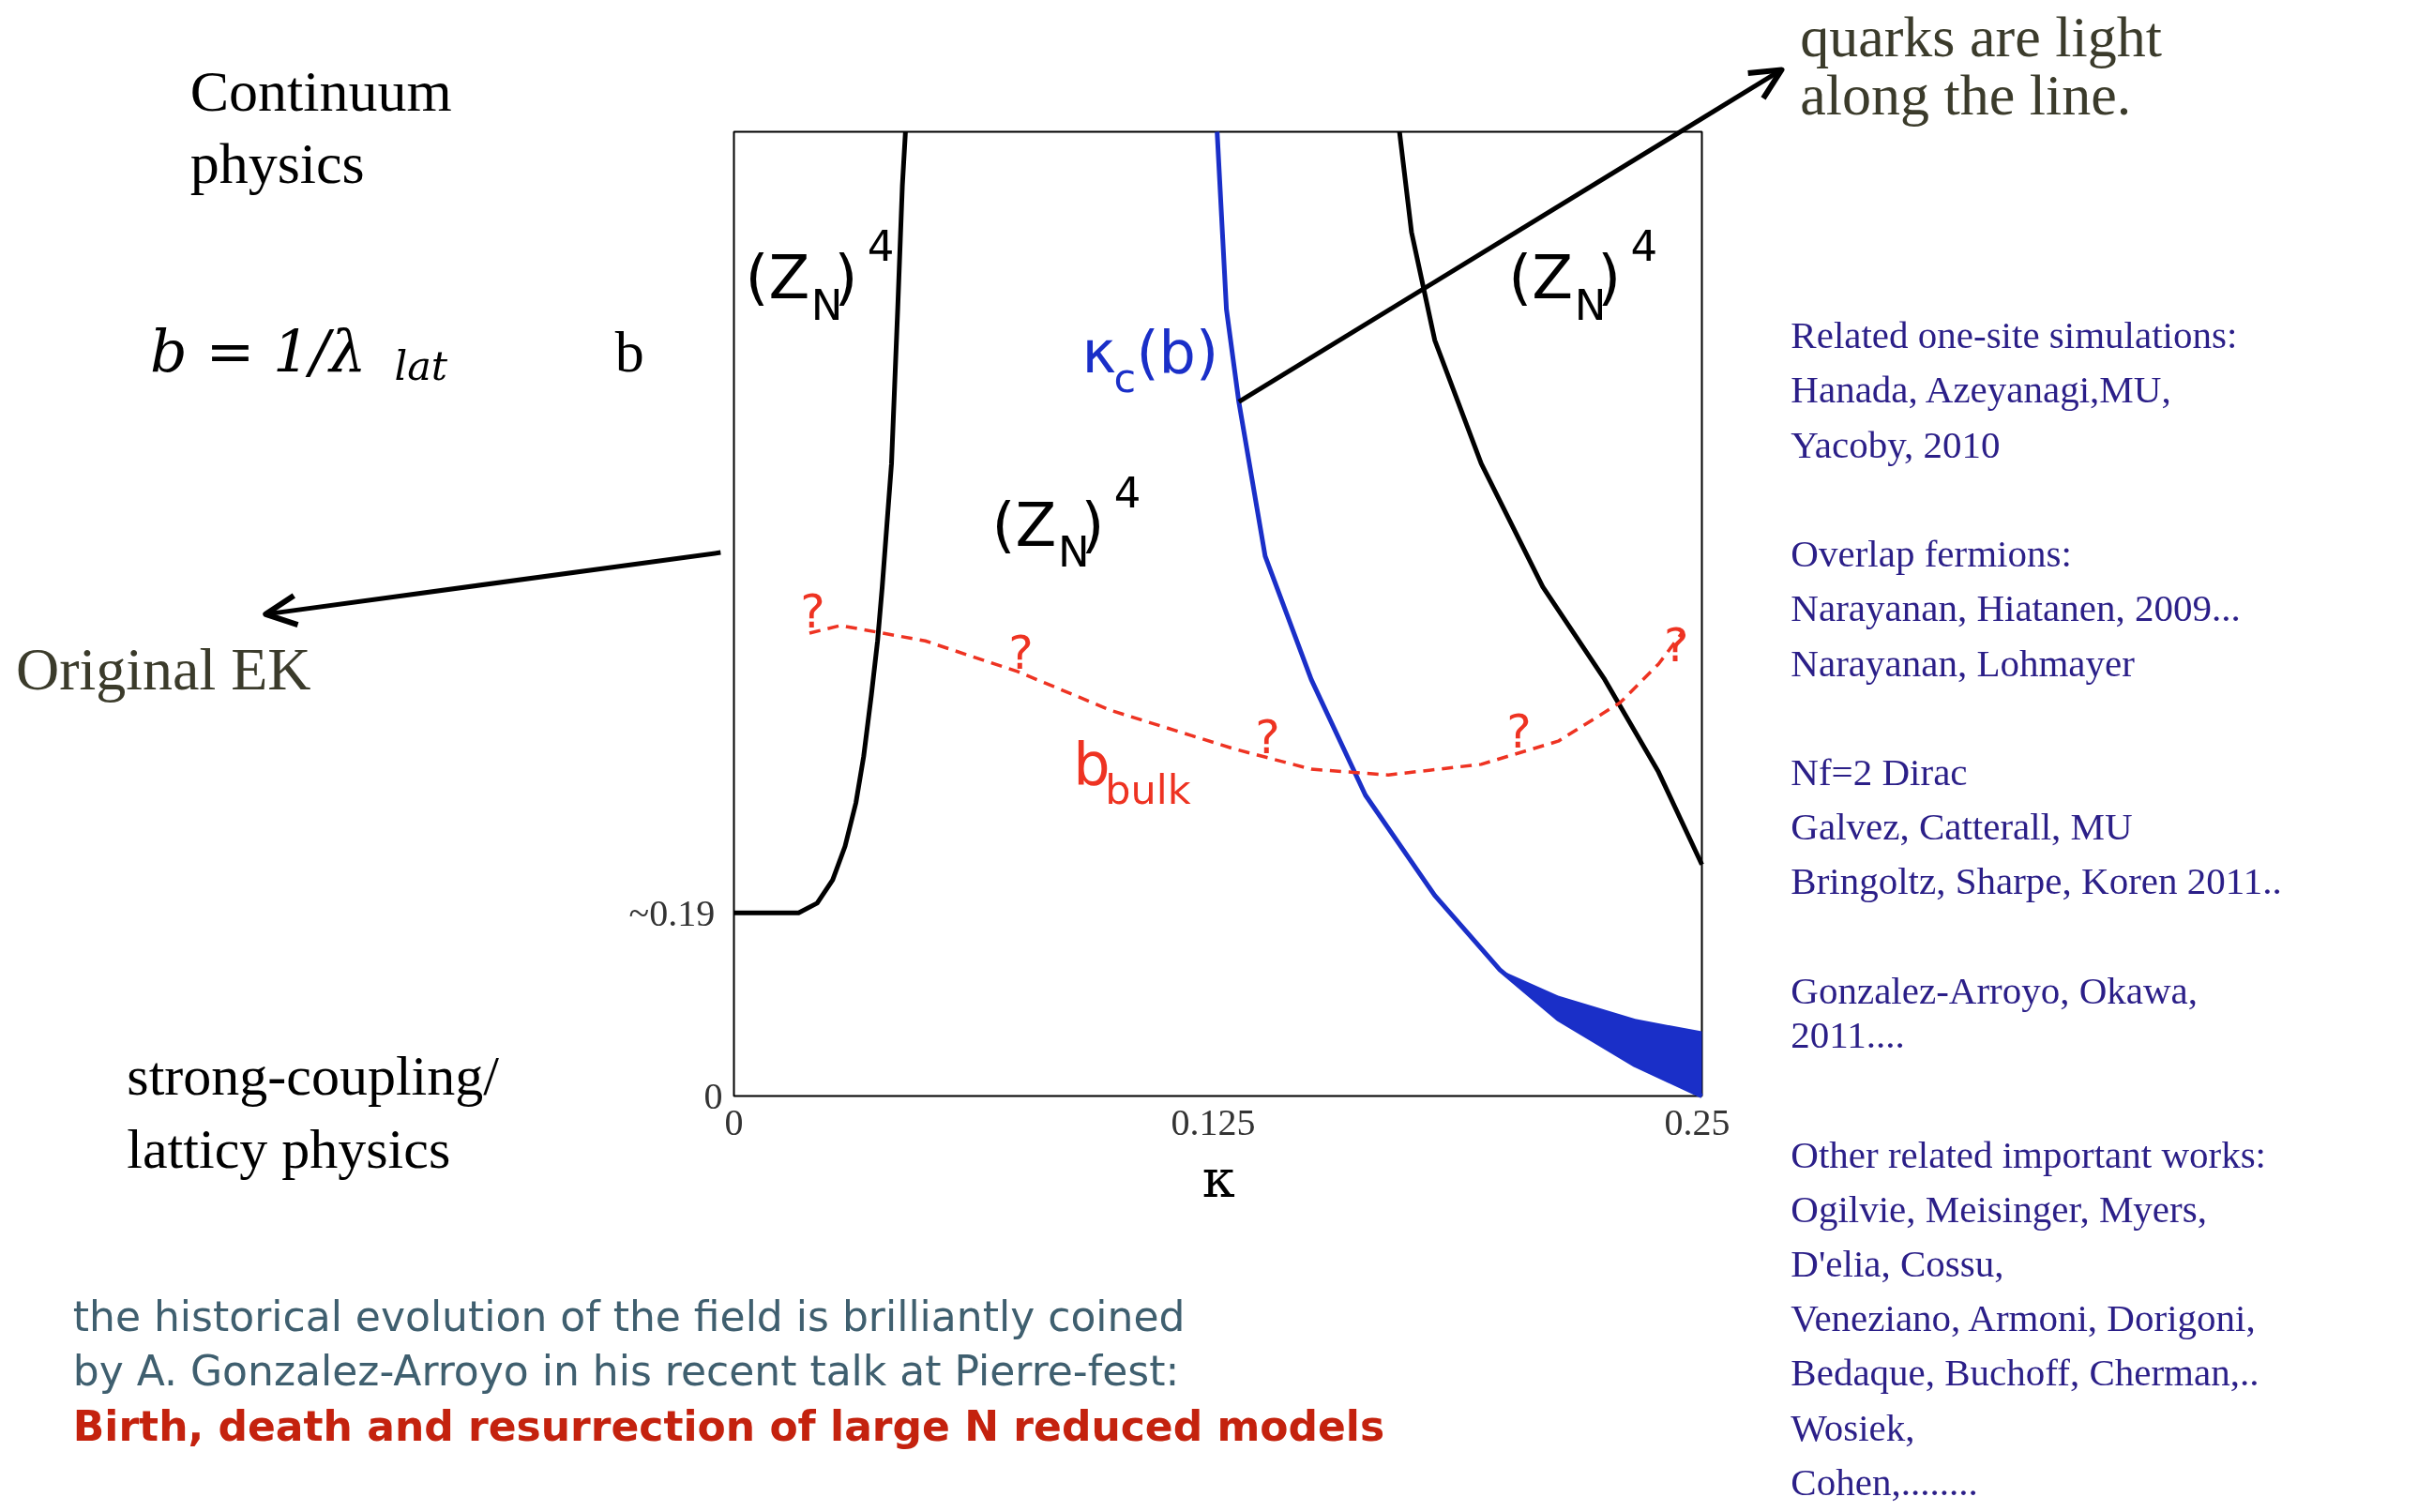  I want to click on text: Original EK, so click(163, 669).